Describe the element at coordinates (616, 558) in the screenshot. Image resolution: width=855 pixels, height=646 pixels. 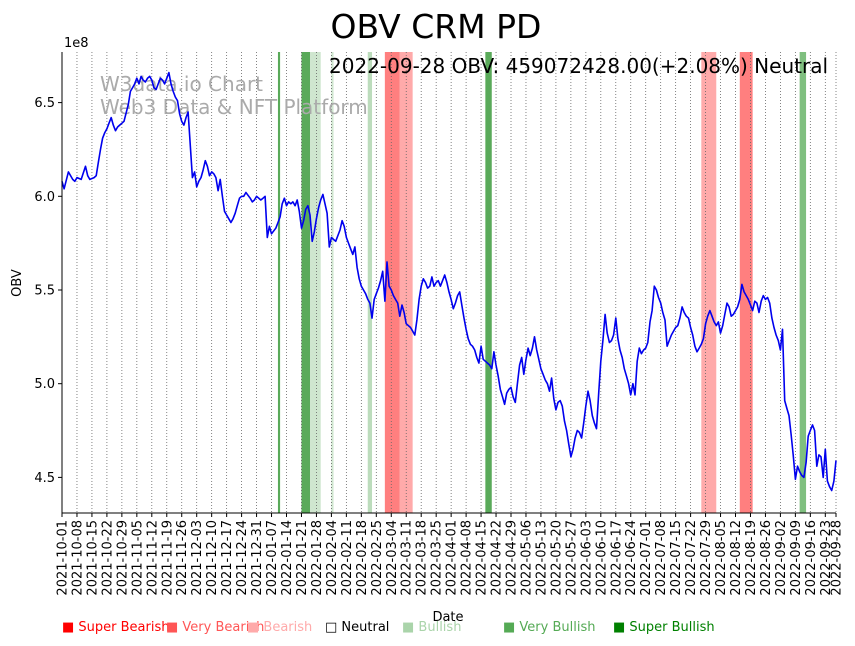
I see `x-tick-label: 2022-06-17` at that location.